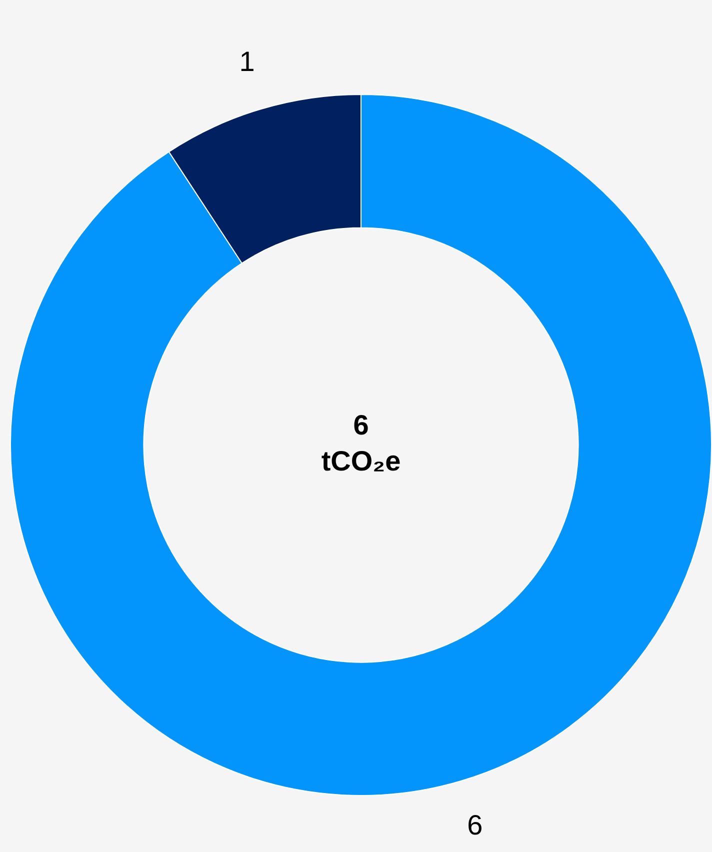 This screenshot has height=852, width=712. I want to click on data-label: 6, so click(475, 825).